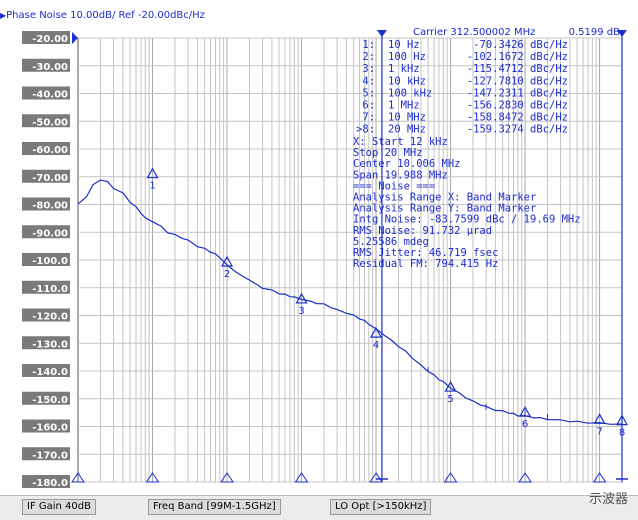 Image resolution: width=638 pixels, height=520 pixels. Describe the element at coordinates (622, 433) in the screenshot. I see `marker-label: 8` at that location.